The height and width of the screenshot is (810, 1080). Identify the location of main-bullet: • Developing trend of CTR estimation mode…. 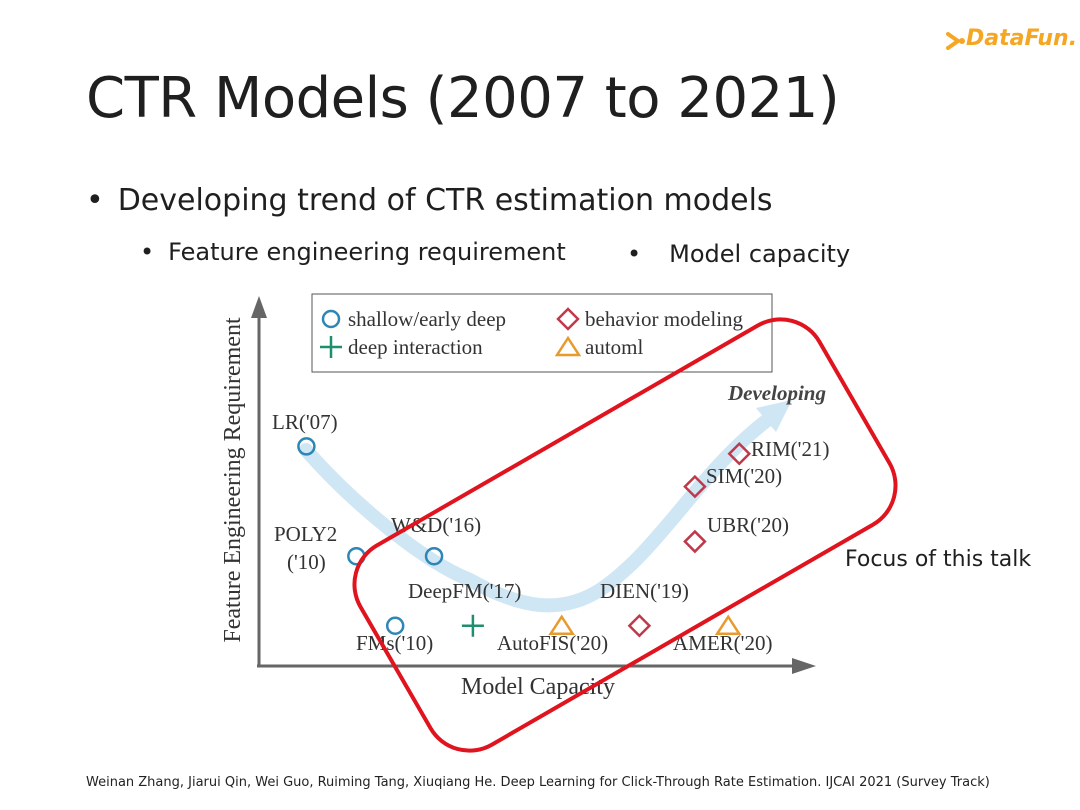
(429, 200).